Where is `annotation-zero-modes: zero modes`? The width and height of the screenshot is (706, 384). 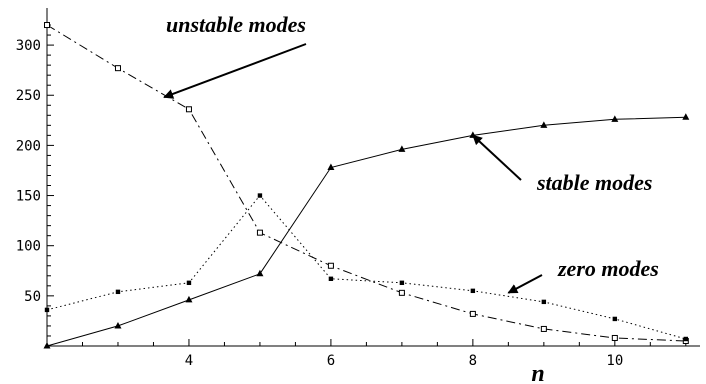
annotation-zero-modes: zero modes is located at coordinates (583, 275).